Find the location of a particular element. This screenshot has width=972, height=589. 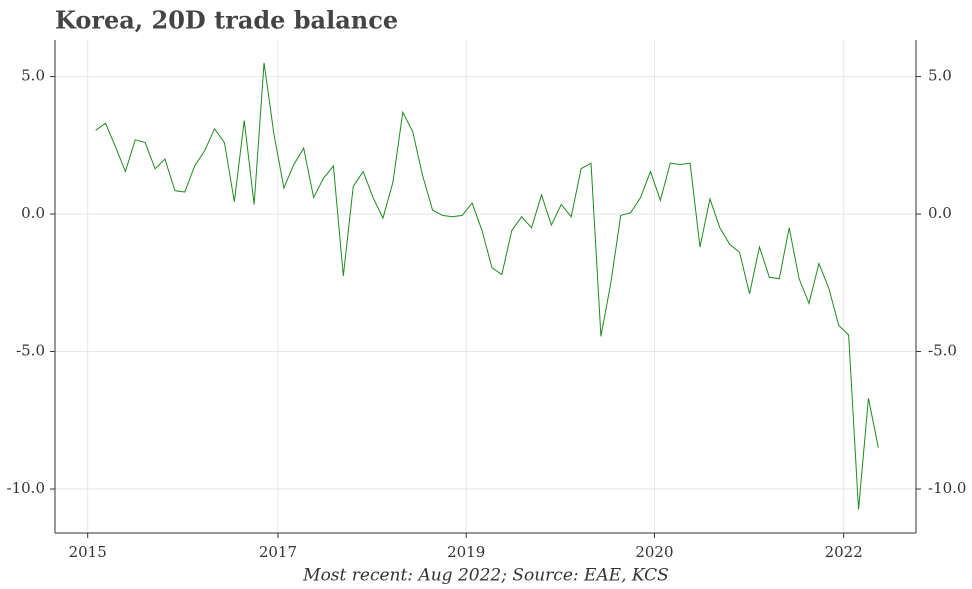

y2-tick-label: 5.0 is located at coordinates (940, 76).